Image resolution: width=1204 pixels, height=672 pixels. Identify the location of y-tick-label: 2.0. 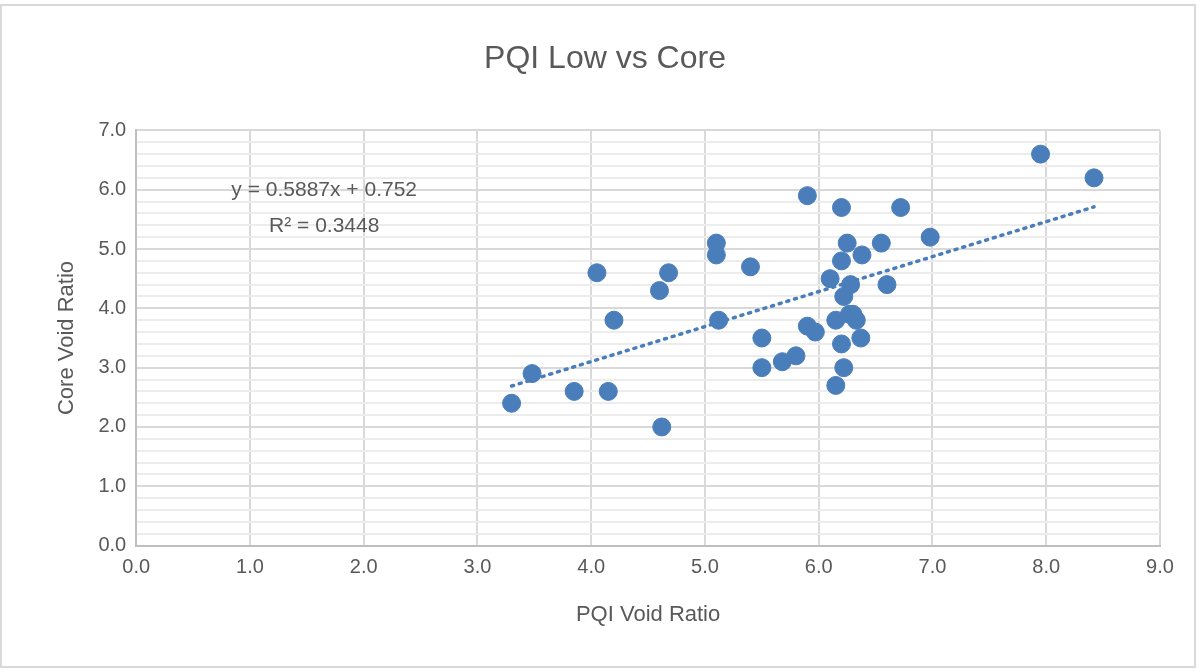
(112, 425).